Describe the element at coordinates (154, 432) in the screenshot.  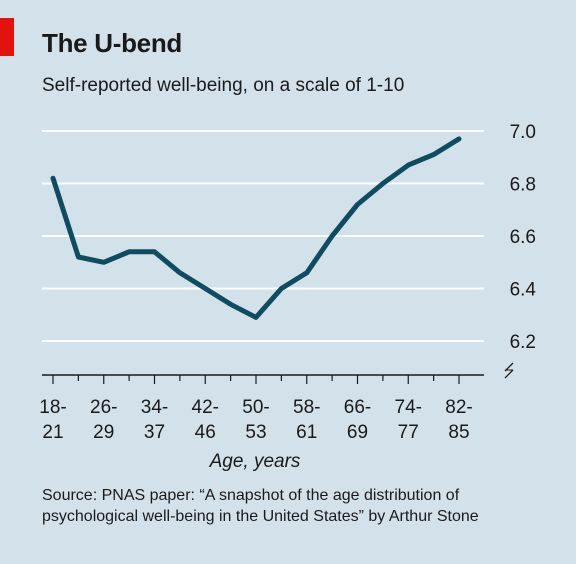
I see `x-tick-label: 37` at that location.